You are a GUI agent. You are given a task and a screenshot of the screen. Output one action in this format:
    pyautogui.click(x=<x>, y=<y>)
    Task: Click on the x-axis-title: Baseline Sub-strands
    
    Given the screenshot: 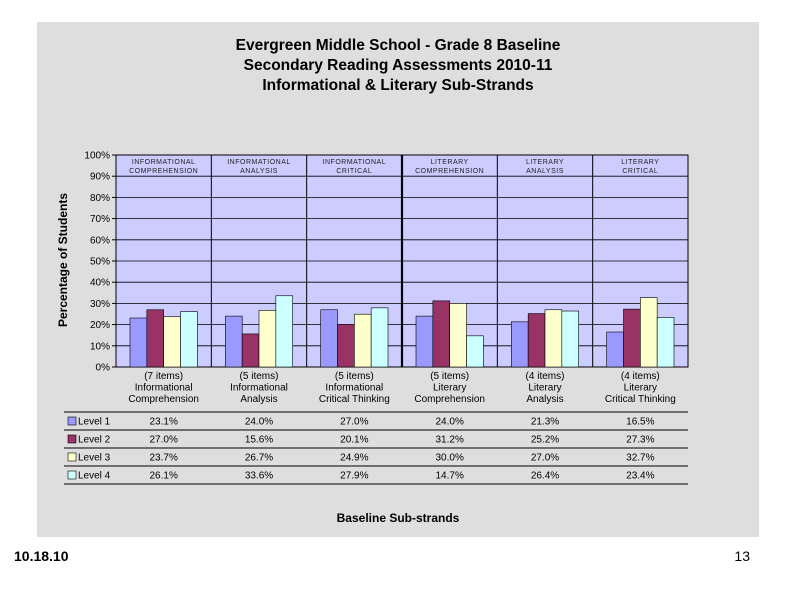 What is the action you would take?
    pyautogui.click(x=398, y=518)
    